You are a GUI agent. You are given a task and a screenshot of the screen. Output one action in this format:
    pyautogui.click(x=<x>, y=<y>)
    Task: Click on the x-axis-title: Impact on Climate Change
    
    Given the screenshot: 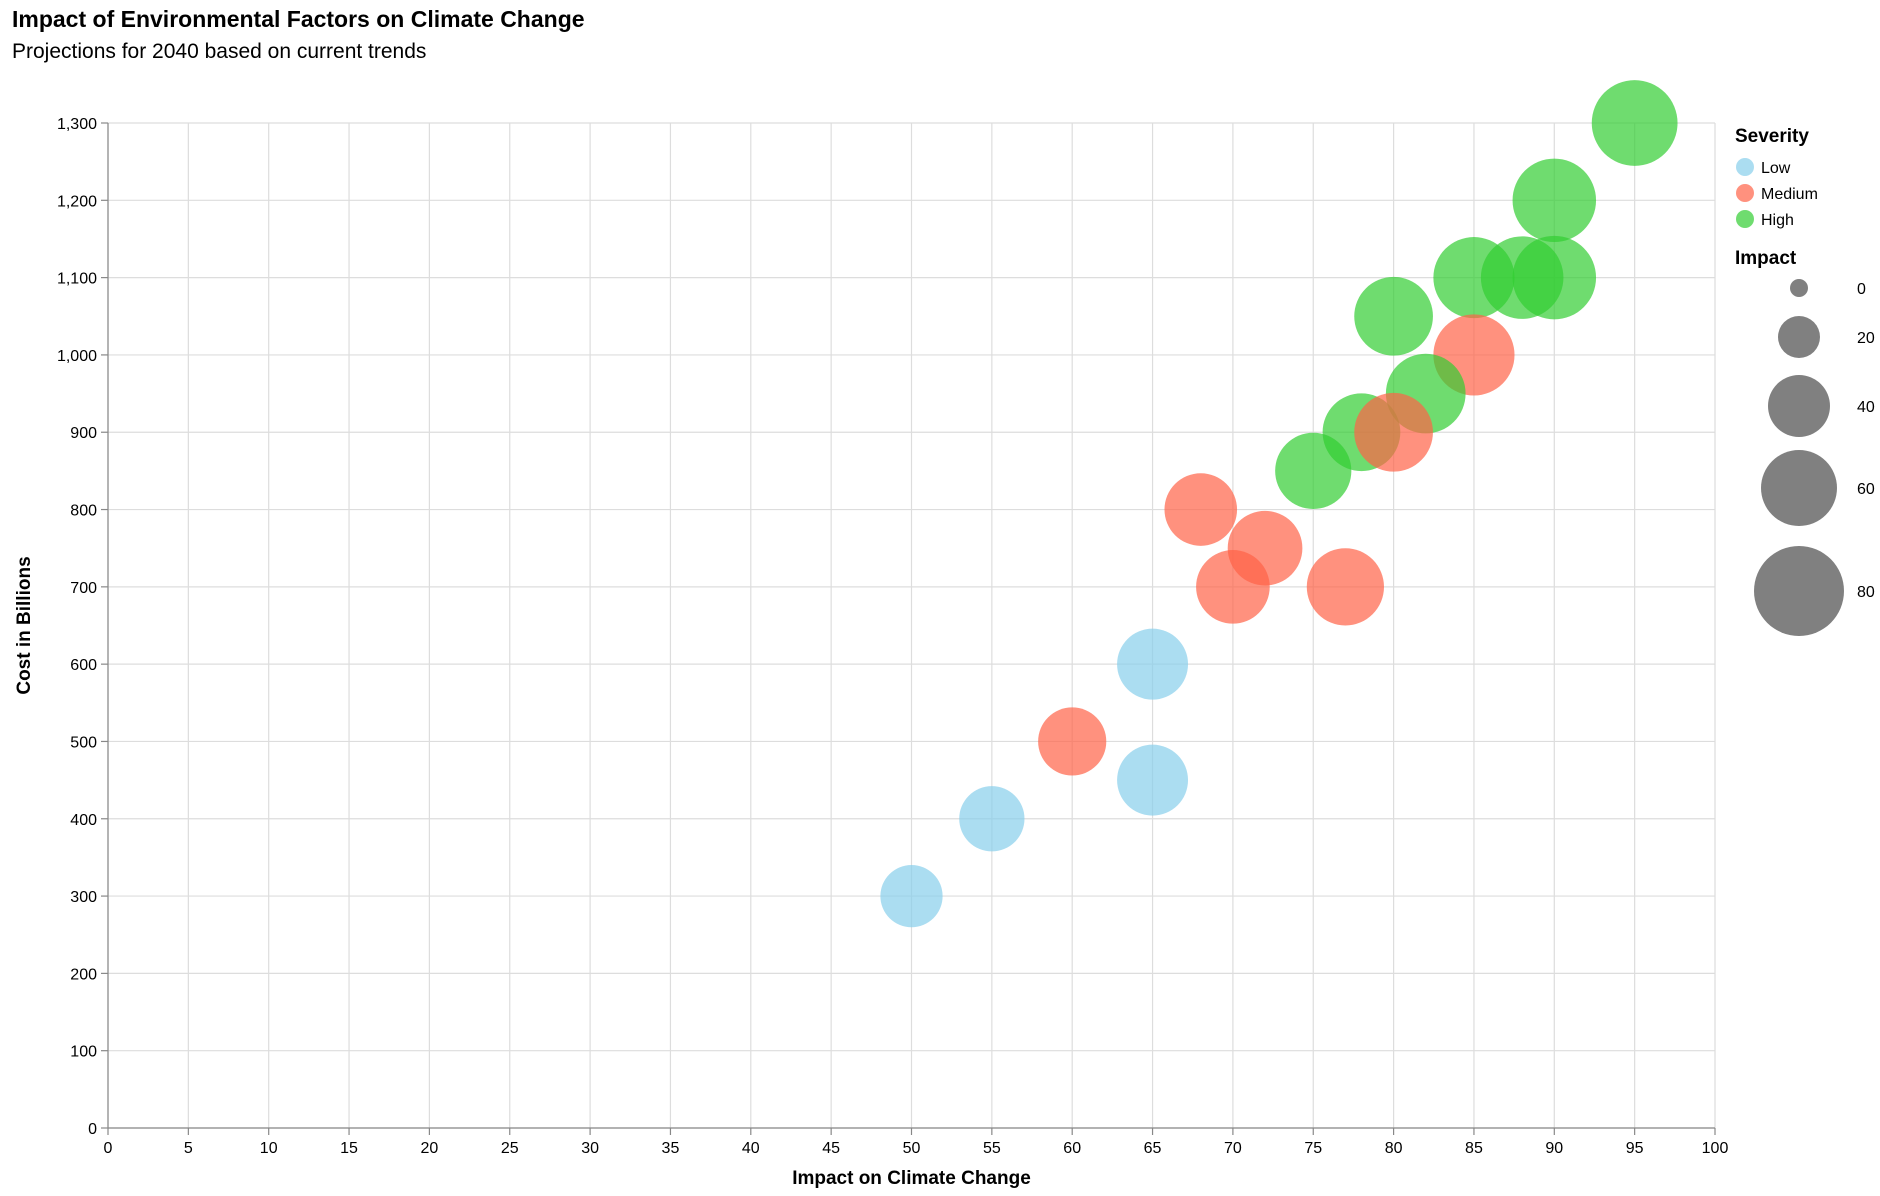 What is the action you would take?
    pyautogui.click(x=911, y=1178)
    